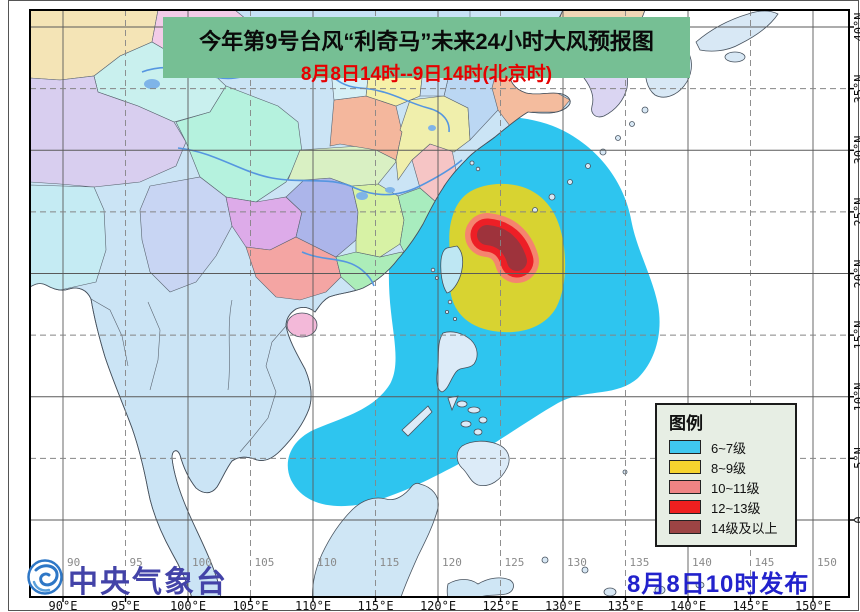 Image resolution: width=860 pixels, height=612 pixels. Describe the element at coordinates (426, 41) in the screenshot. I see `map-title: 今年第9号台风“利奇马”未来24小时大风预报图` at that location.